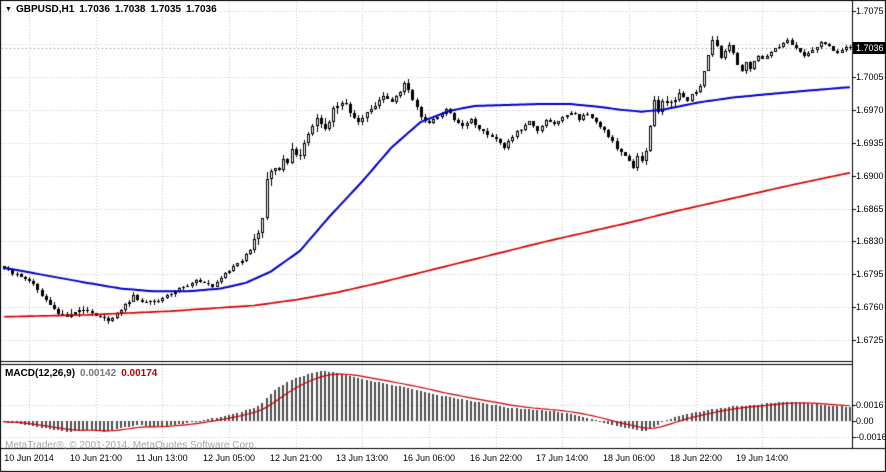 Image resolution: width=886 pixels, height=472 pixels. What do you see at coordinates (162, 458) in the screenshot?
I see `time-axis-label: 11 Jun 13:00` at bounding box center [162, 458].